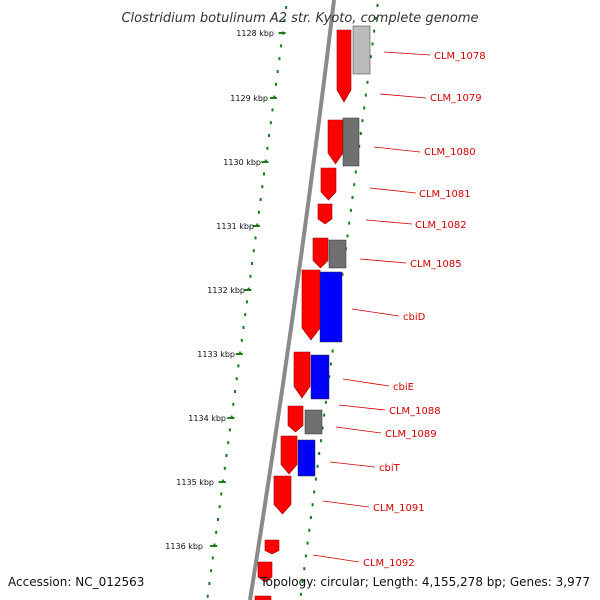 Image resolution: width=600 pixels, height=600 pixels. Describe the element at coordinates (255, 33) in the screenshot. I see `tick-label: 1128 kbp` at that location.